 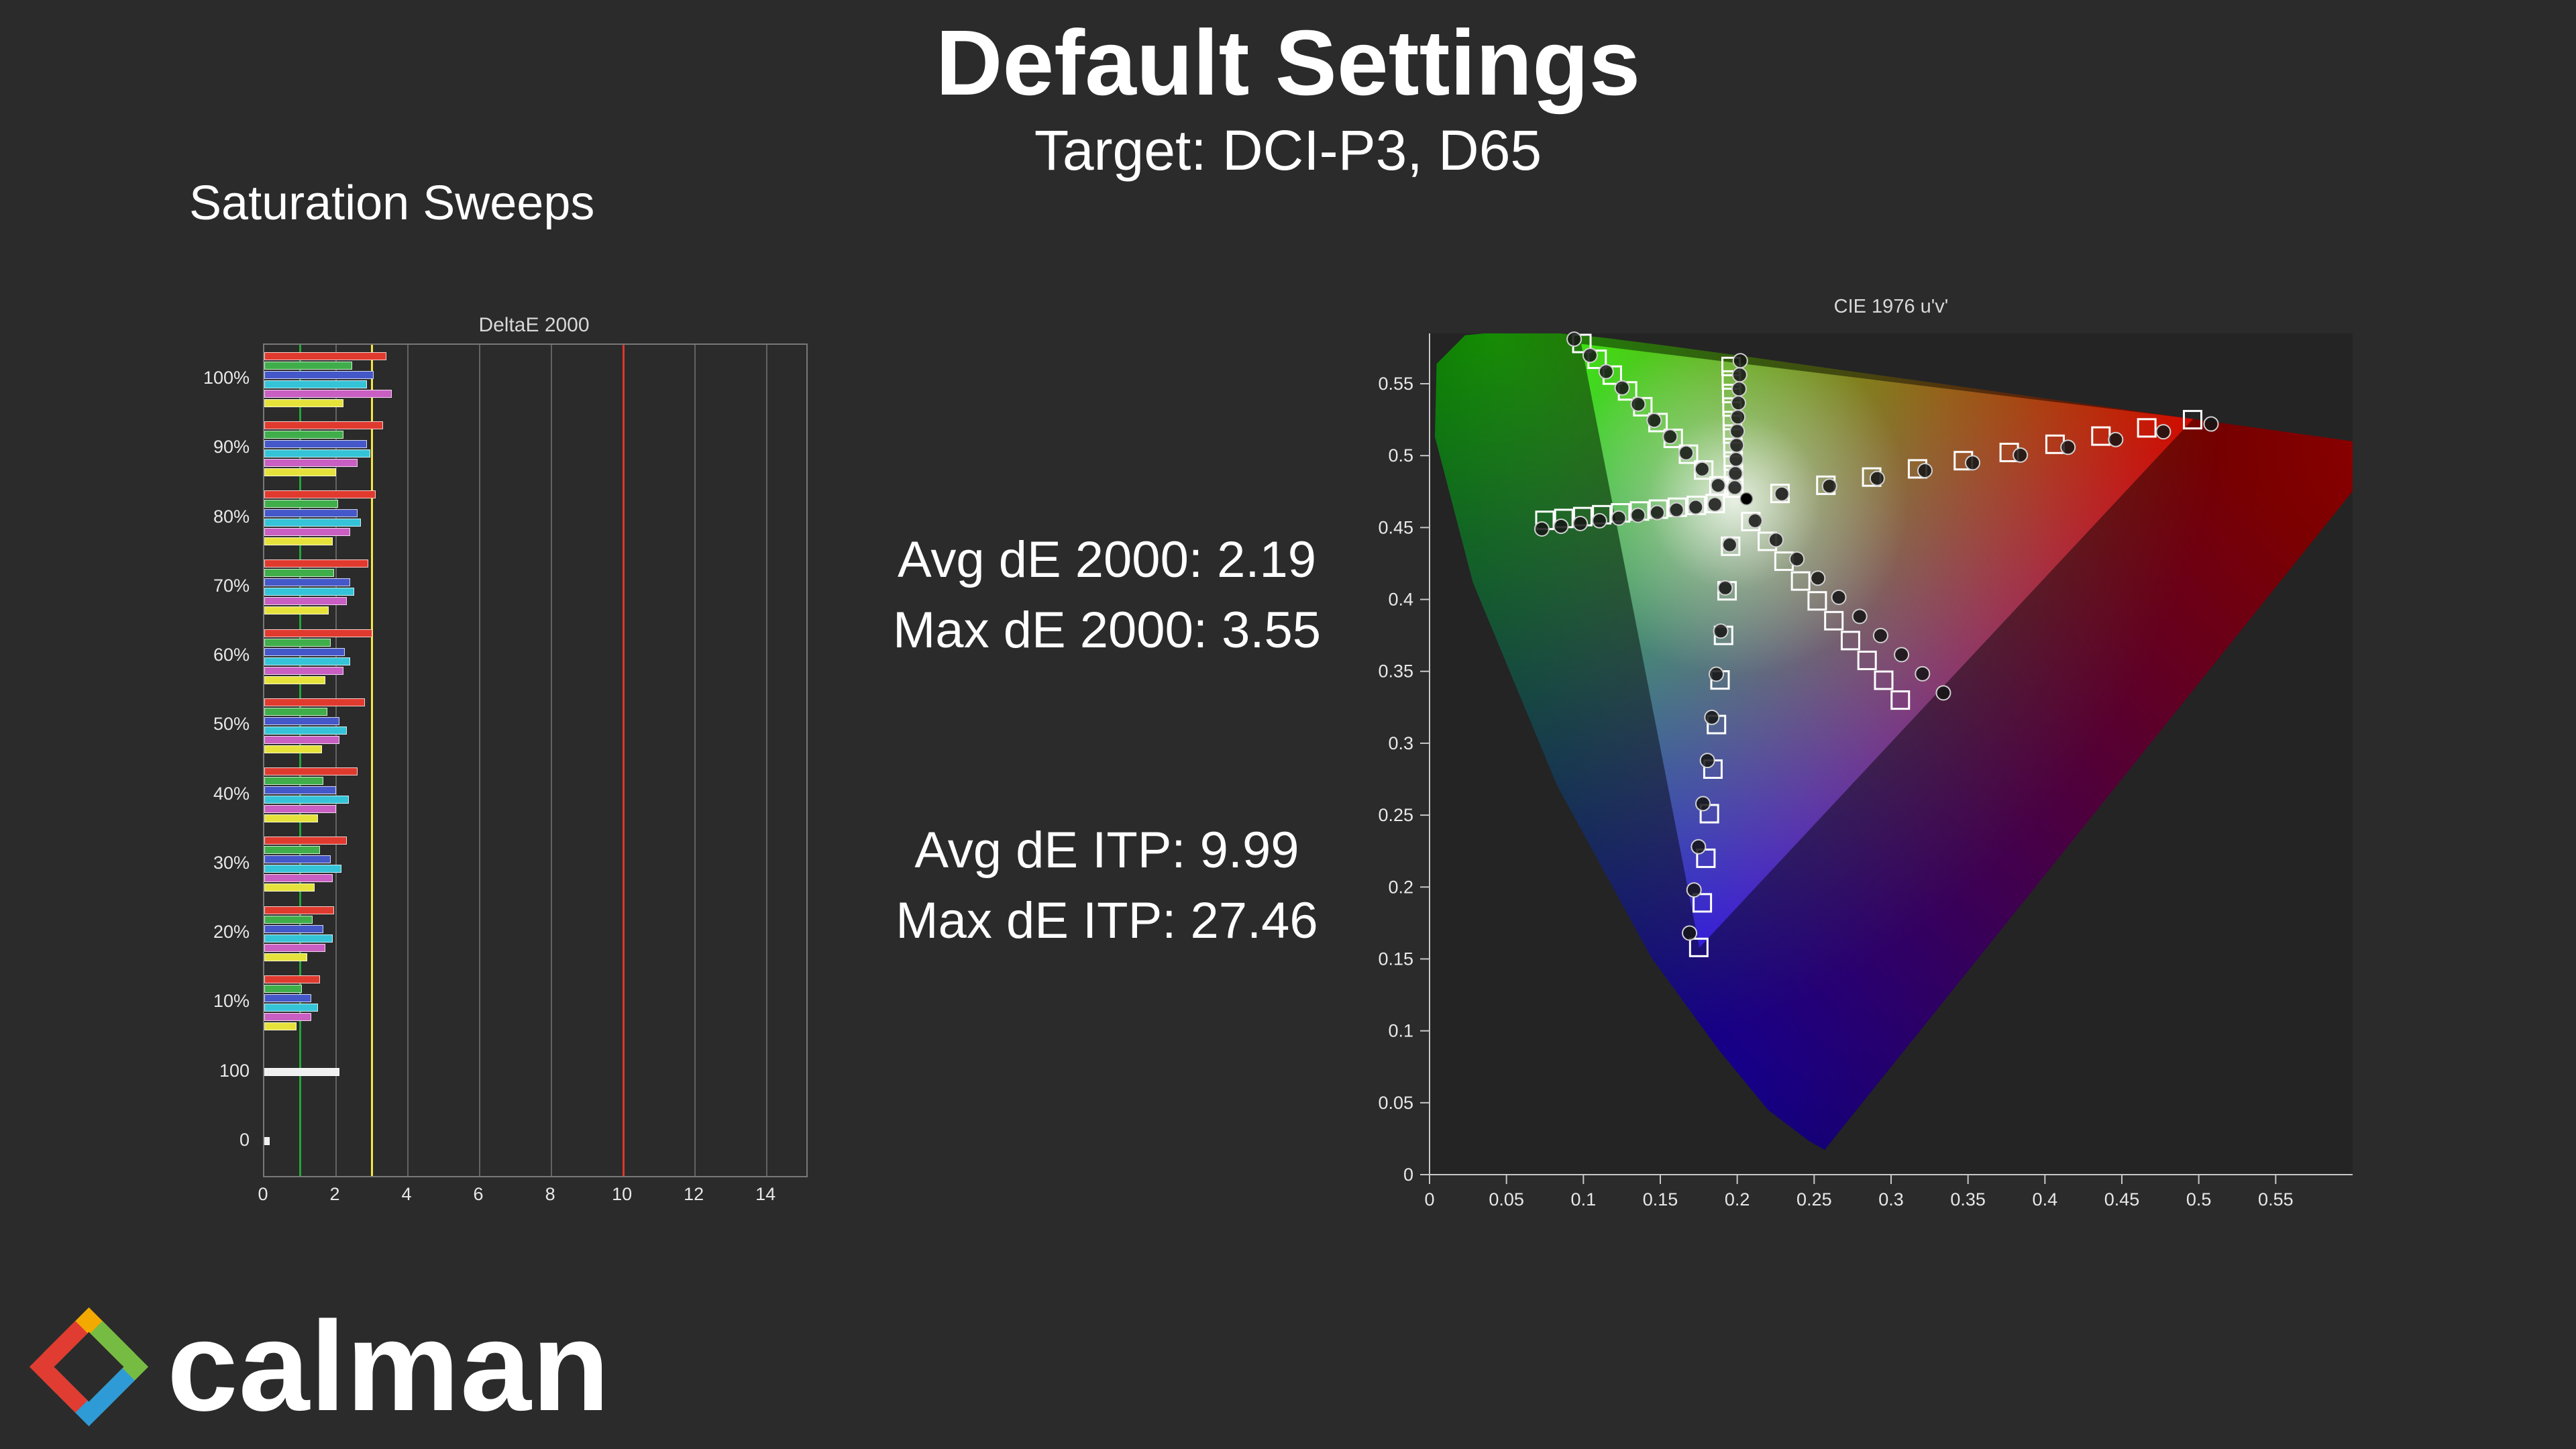 What do you see at coordinates (1395, 671) in the screenshot?
I see `y-tick-label: 0.35` at bounding box center [1395, 671].